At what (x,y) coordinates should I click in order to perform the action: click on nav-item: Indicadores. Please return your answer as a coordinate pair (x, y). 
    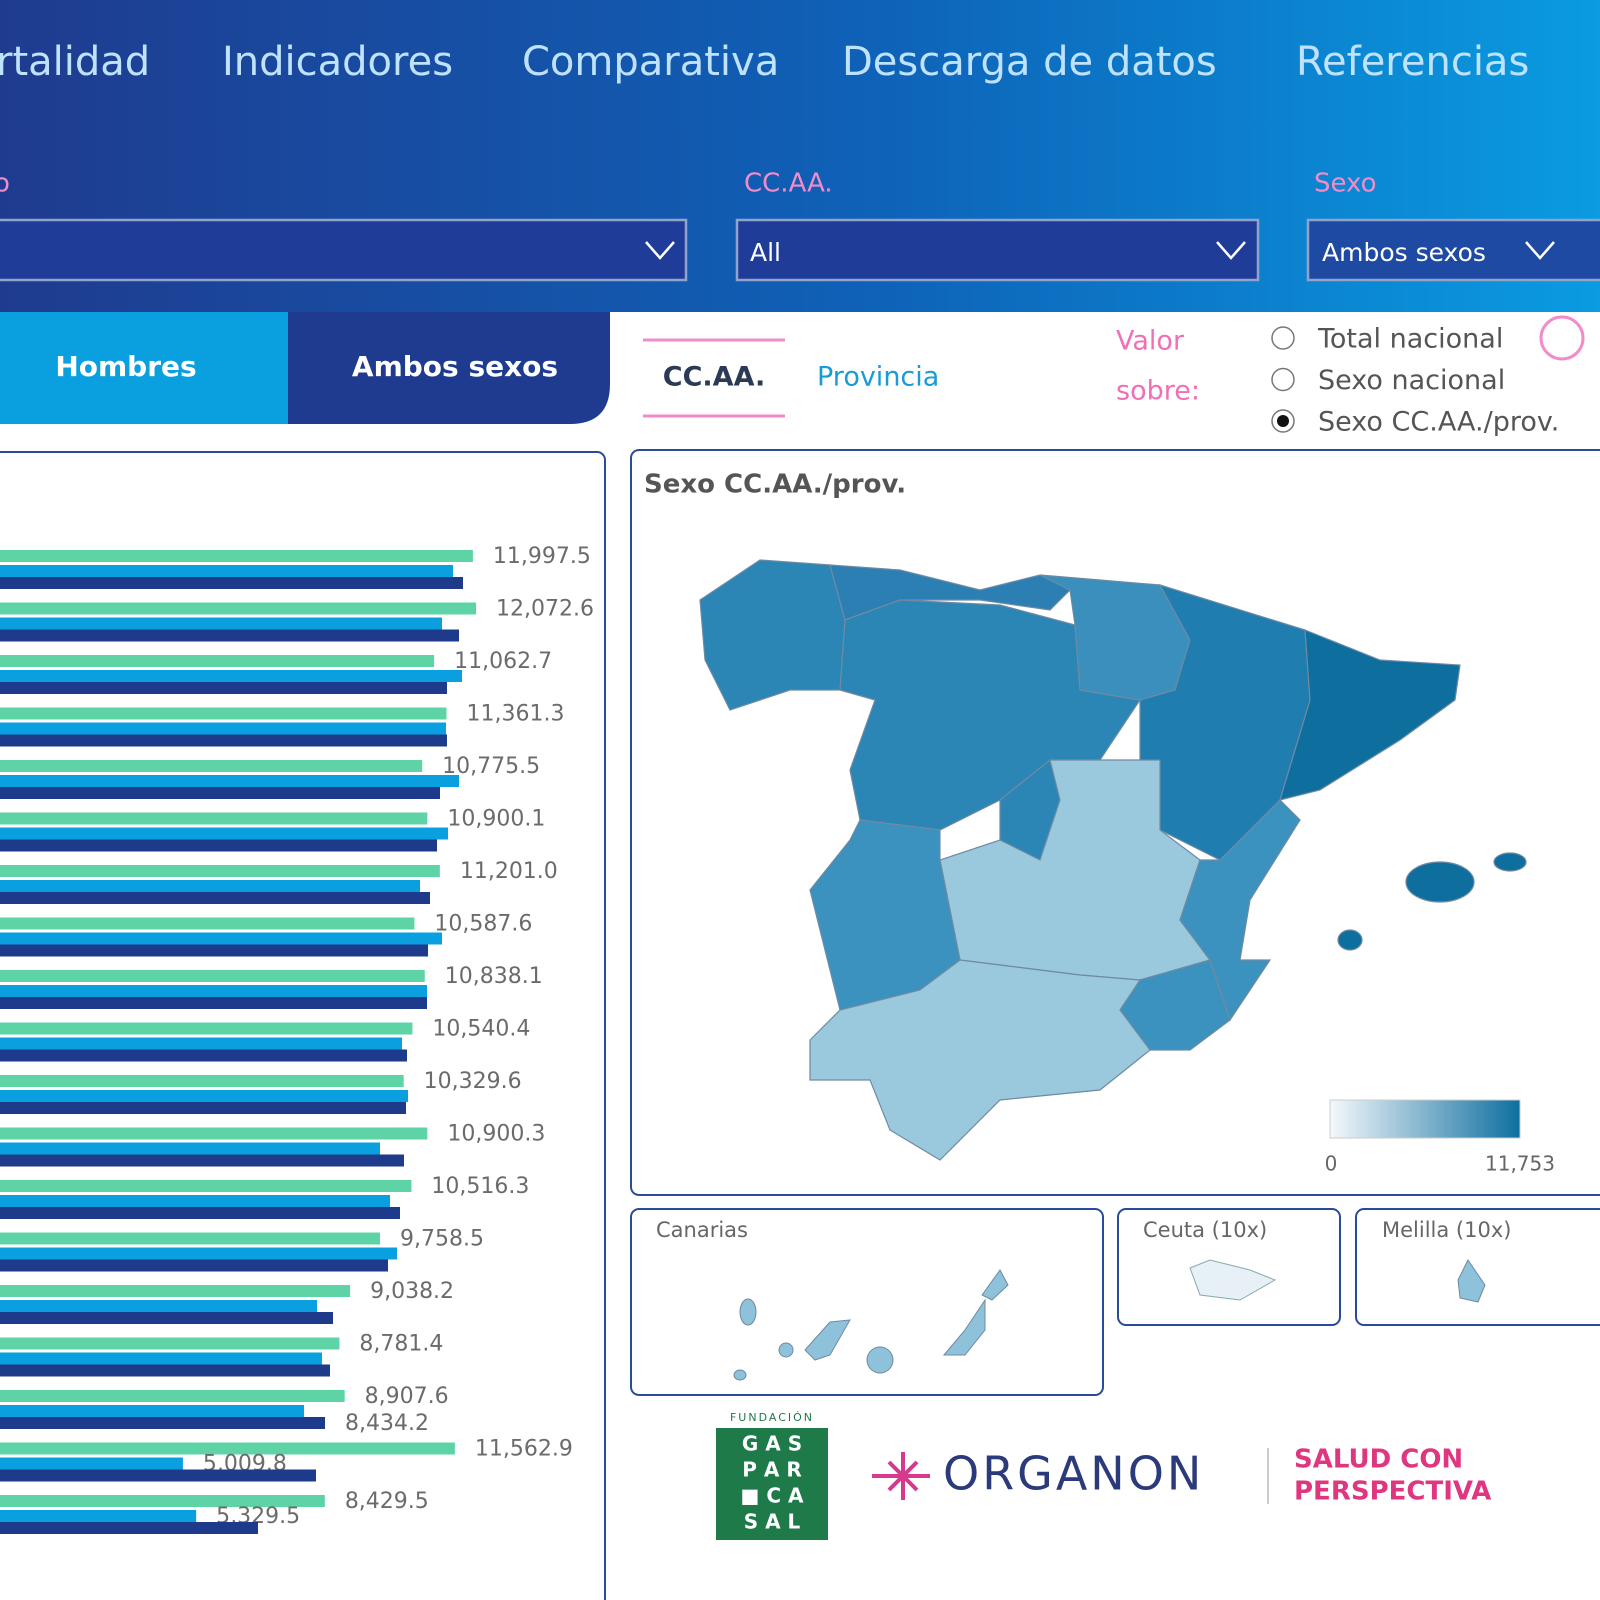
    Looking at the image, I should click on (337, 62).